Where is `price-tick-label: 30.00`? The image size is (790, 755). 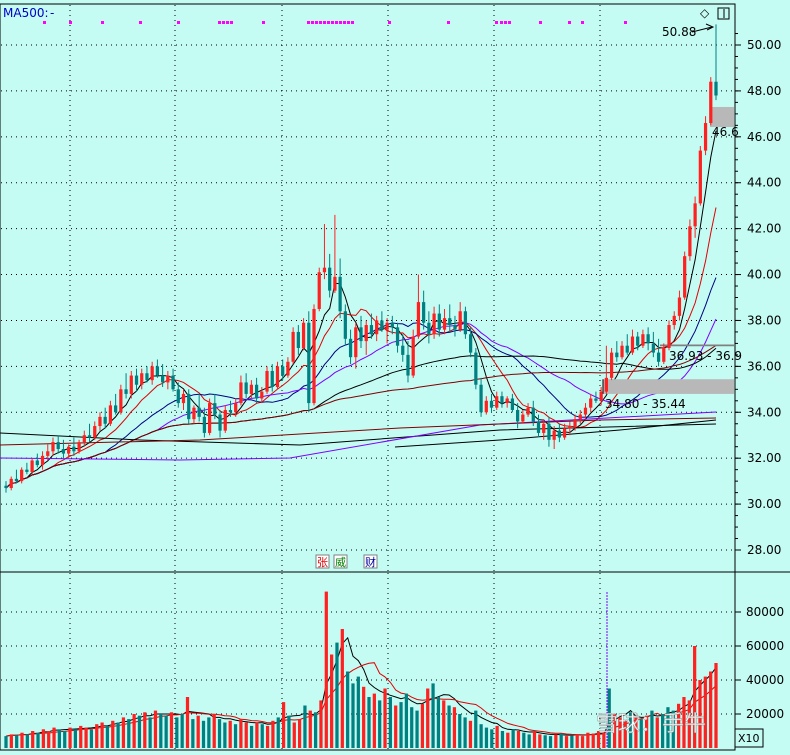
price-tick-label: 30.00 is located at coordinates (764, 504).